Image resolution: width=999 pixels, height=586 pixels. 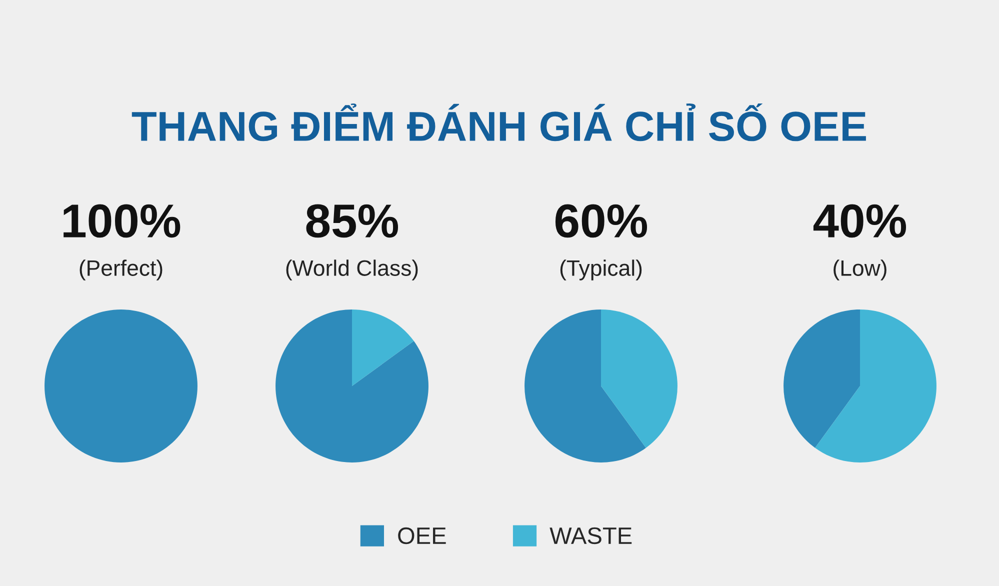 I want to click on legend-label: WASTE, so click(x=591, y=535).